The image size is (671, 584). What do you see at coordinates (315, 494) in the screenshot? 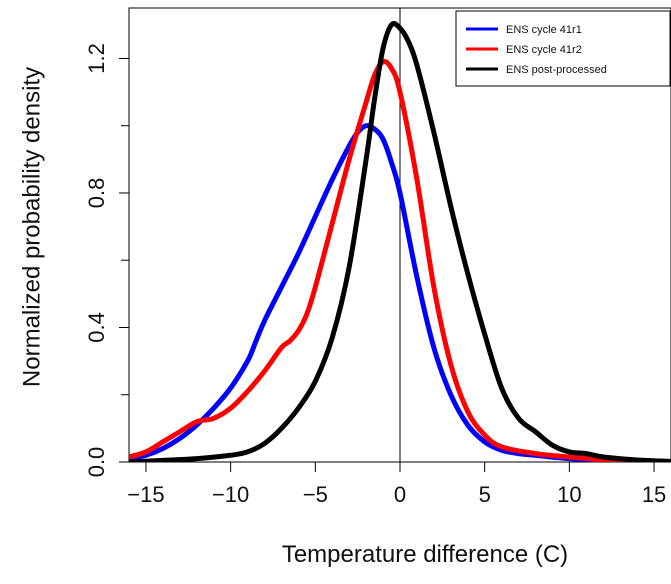
I see `x-tick-label: −5` at bounding box center [315, 494].